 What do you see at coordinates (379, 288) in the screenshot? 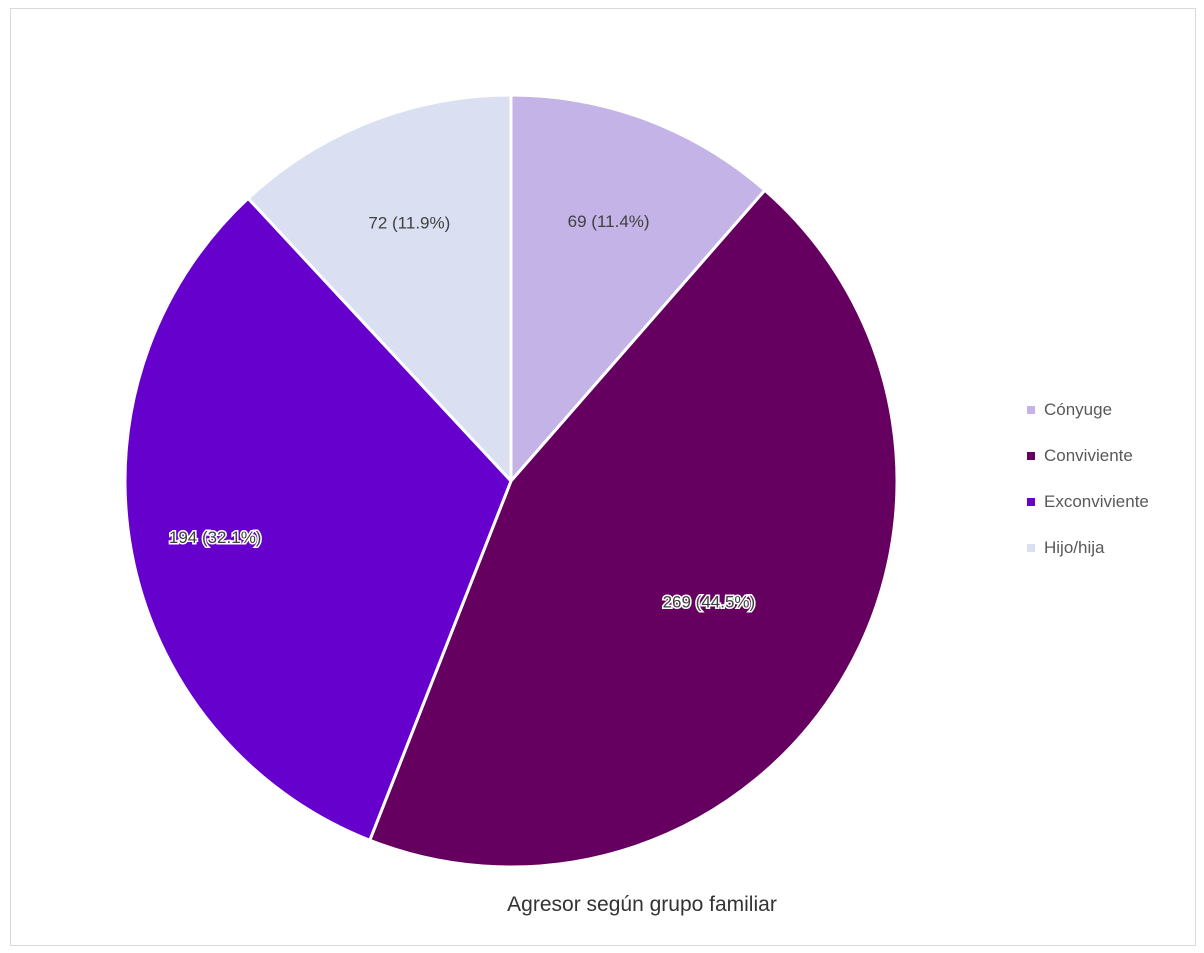
I see `pie-slice-hijo-hija` at bounding box center [379, 288].